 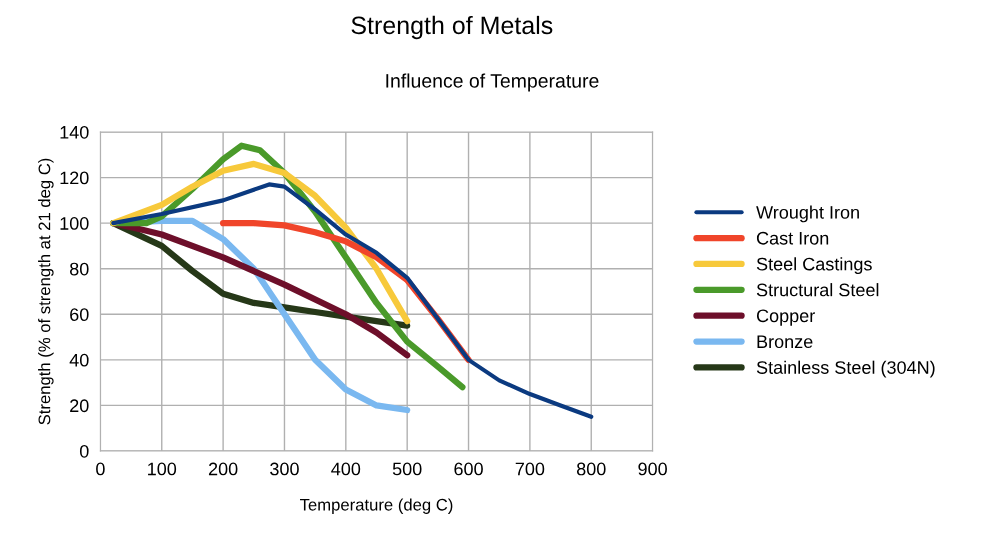 I want to click on legend-label: Structural Steel, so click(x=817, y=290).